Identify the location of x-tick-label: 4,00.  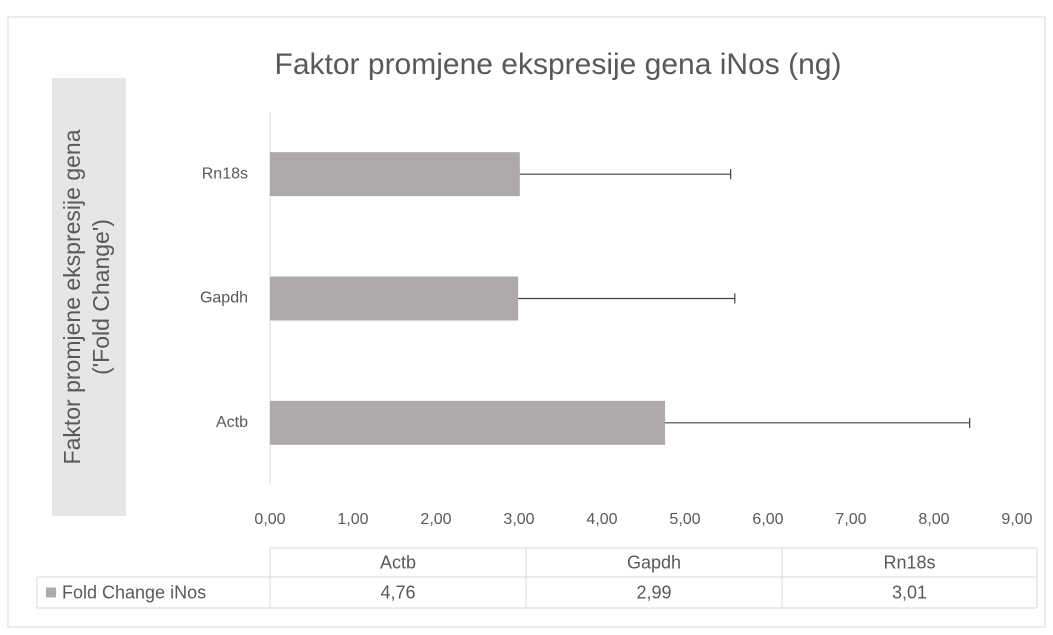
(601, 519).